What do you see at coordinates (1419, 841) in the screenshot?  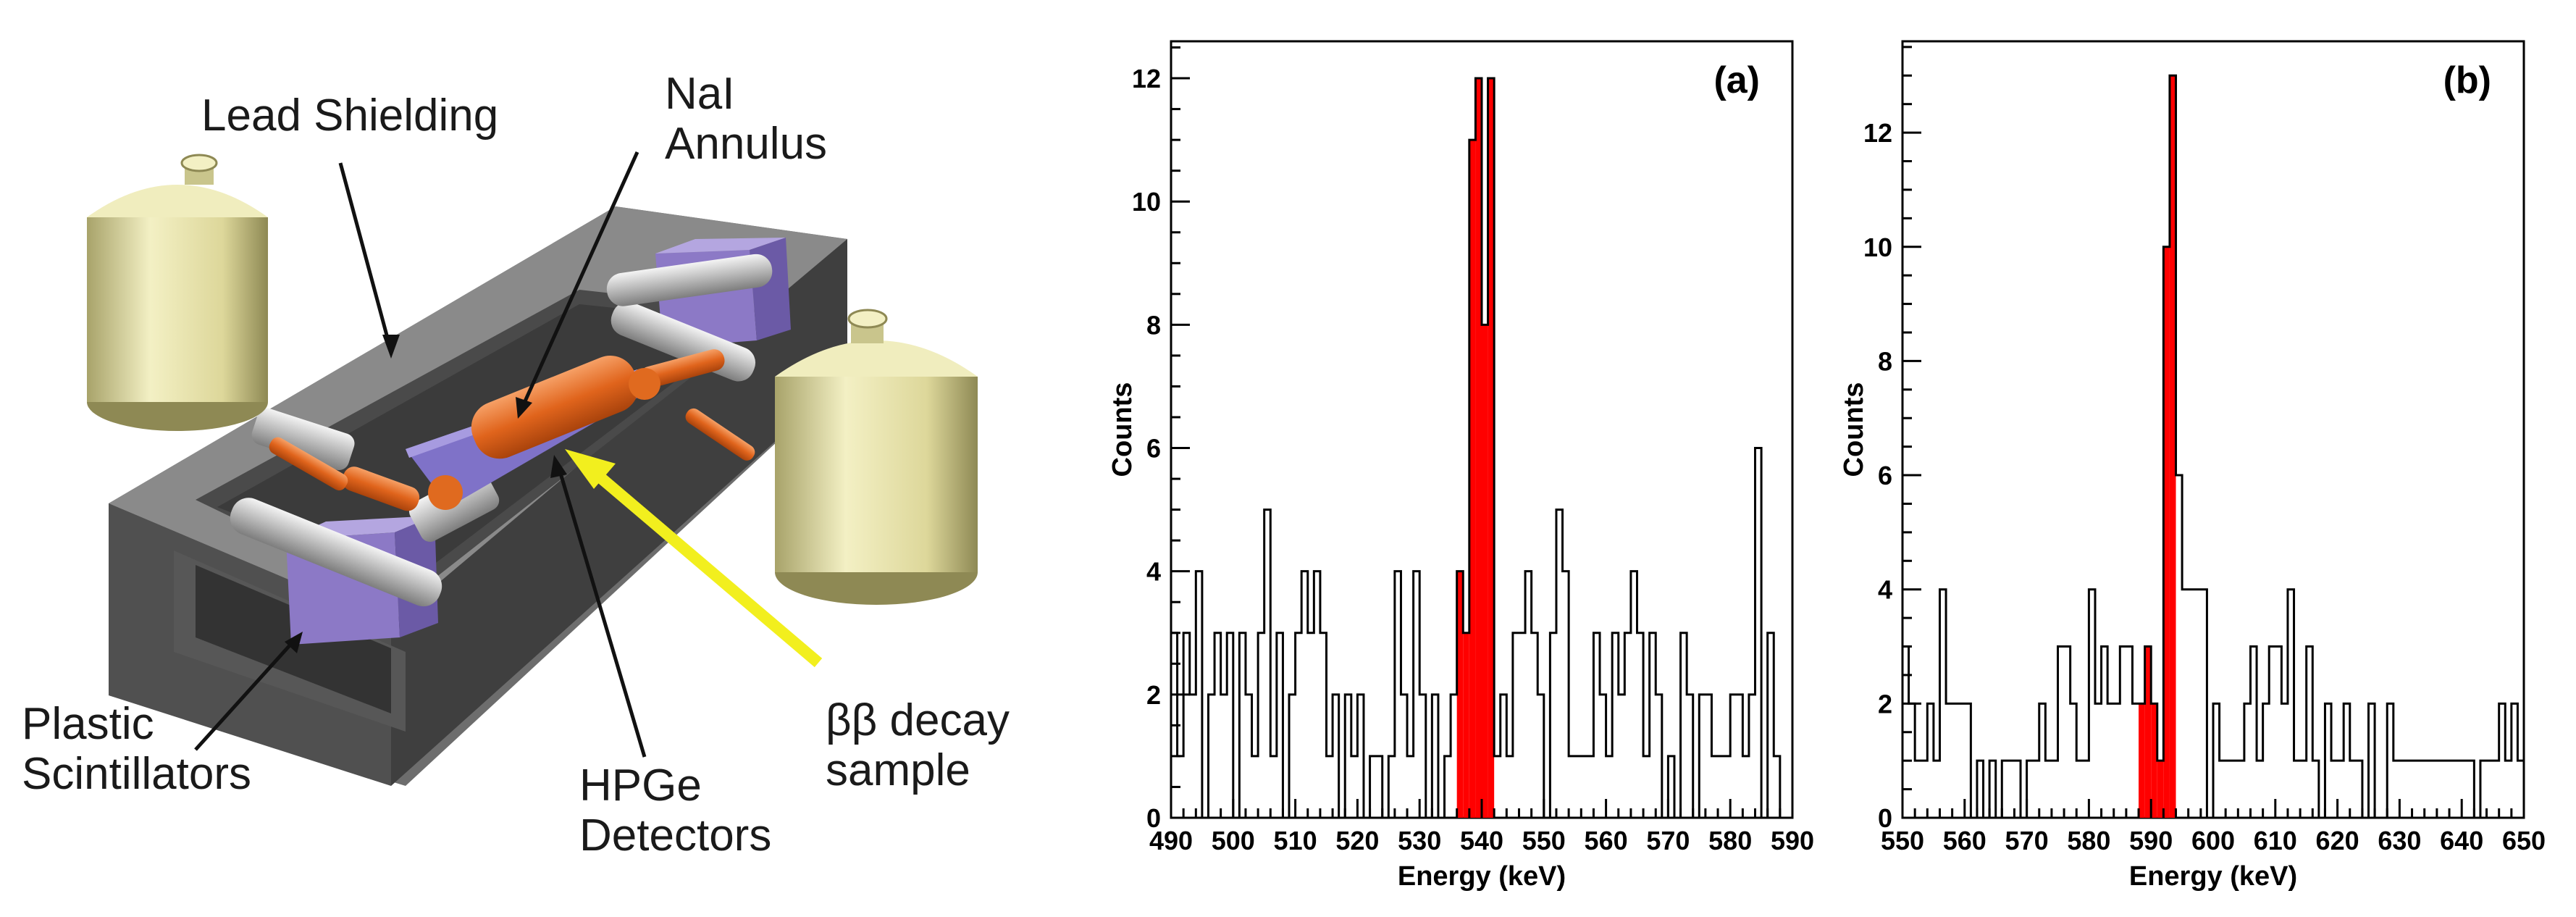 I see `x-tick-label-a-530: 530` at bounding box center [1419, 841].